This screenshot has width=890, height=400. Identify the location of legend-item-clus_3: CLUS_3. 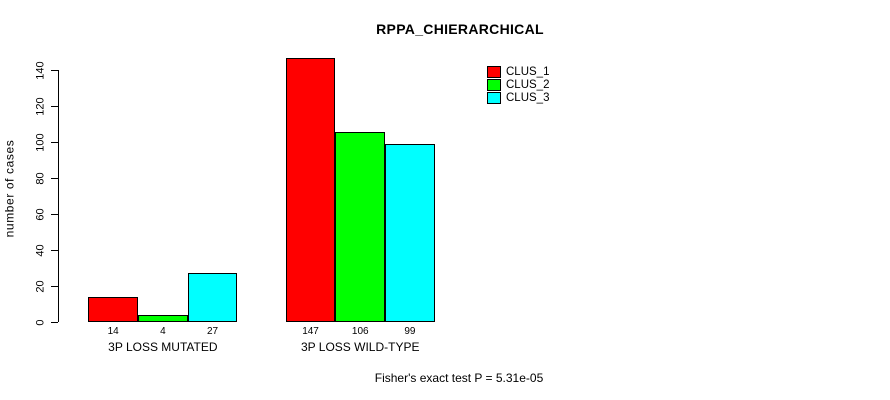
(518, 98).